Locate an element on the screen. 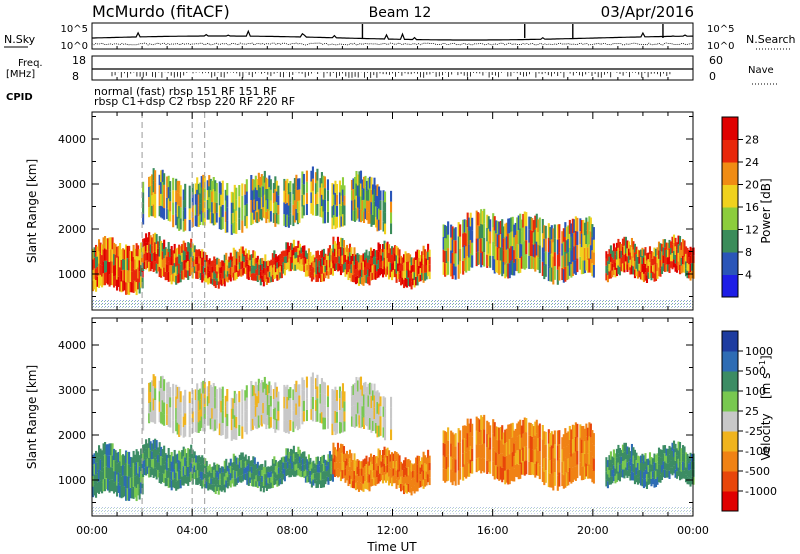 Image resolution: width=800 pixels, height=554 pixels. power-y-tick-label: 2000 is located at coordinates (72, 229).